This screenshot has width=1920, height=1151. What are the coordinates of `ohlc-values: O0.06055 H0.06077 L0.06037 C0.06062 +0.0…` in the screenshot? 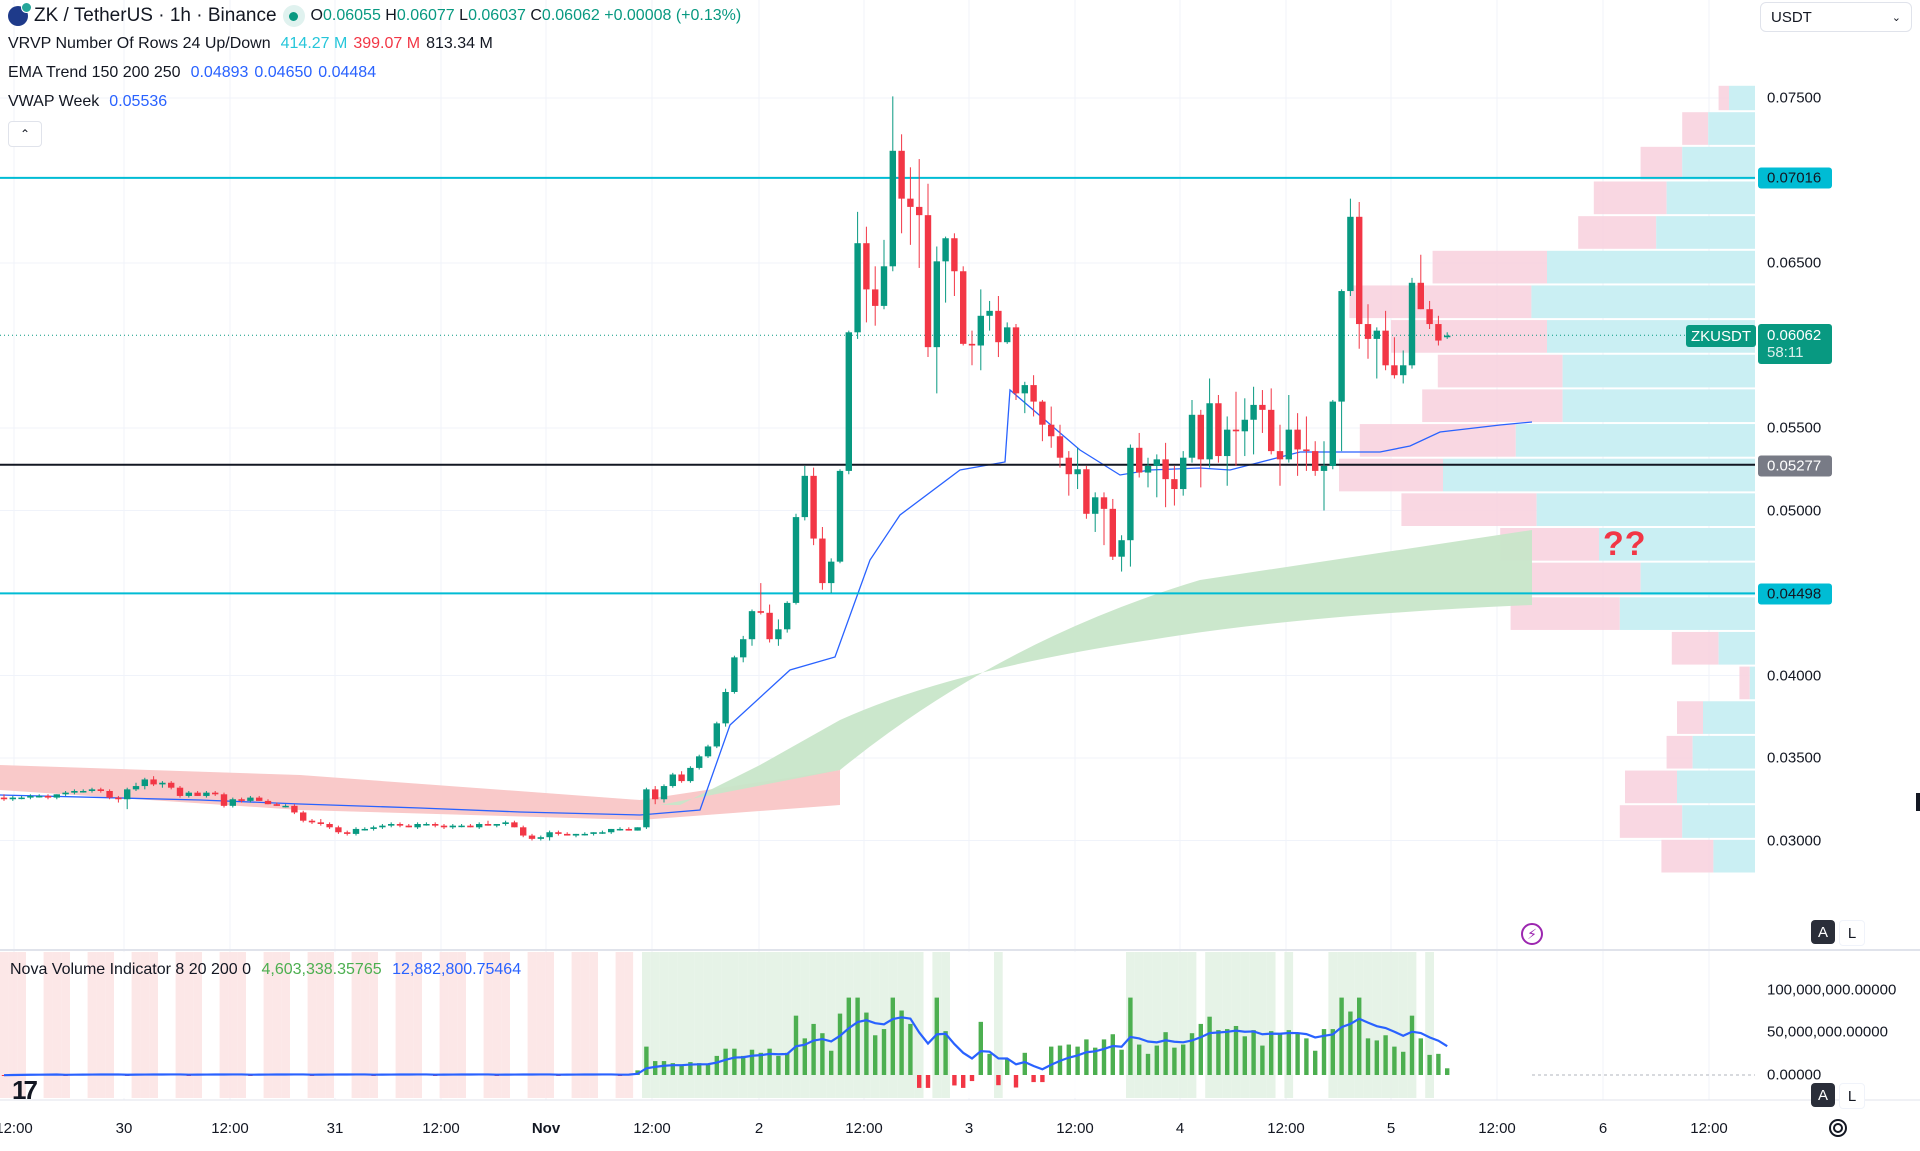 It's located at (526, 15).